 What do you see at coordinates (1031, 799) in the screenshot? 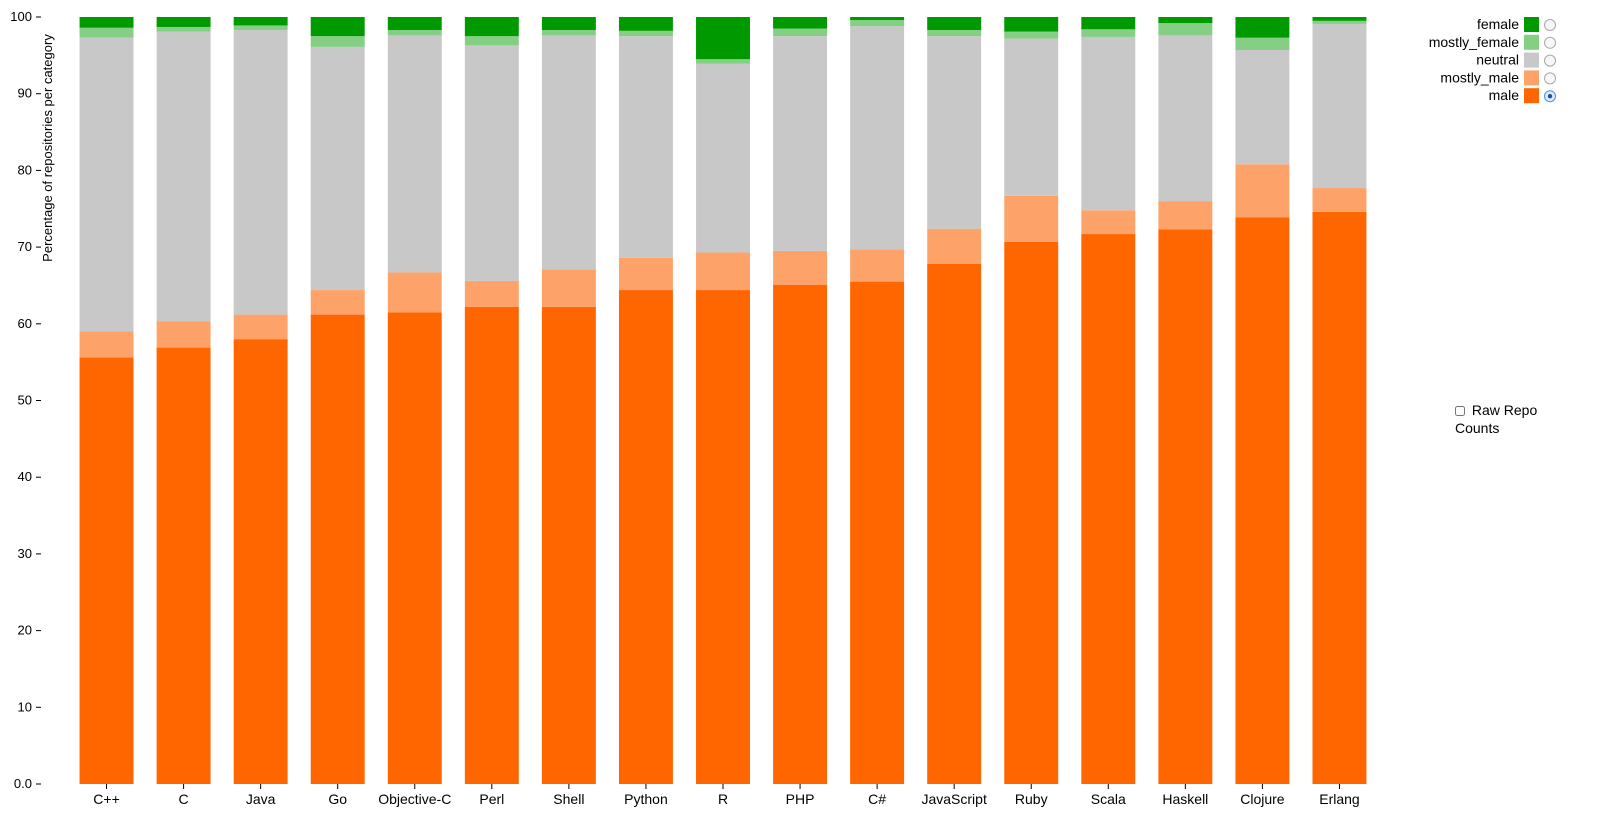
I see `x-tick-label: Ruby` at bounding box center [1031, 799].